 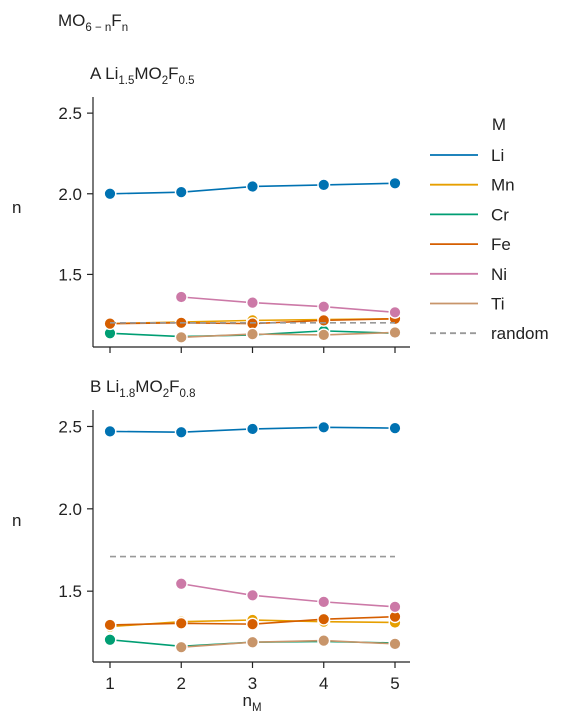 I want to click on legend-label-li: Li, so click(x=497, y=155).